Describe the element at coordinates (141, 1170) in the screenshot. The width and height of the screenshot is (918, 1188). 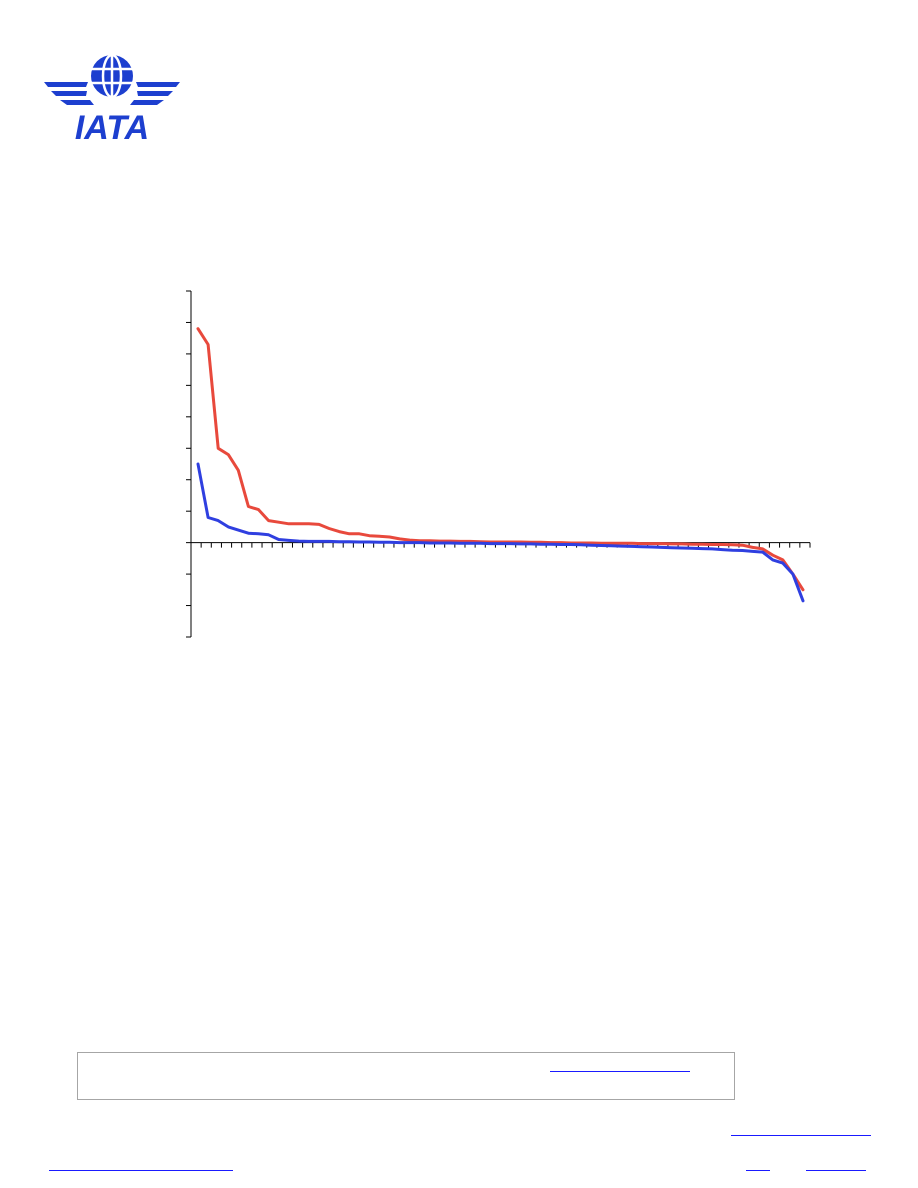
I see `footer-link-left` at that location.